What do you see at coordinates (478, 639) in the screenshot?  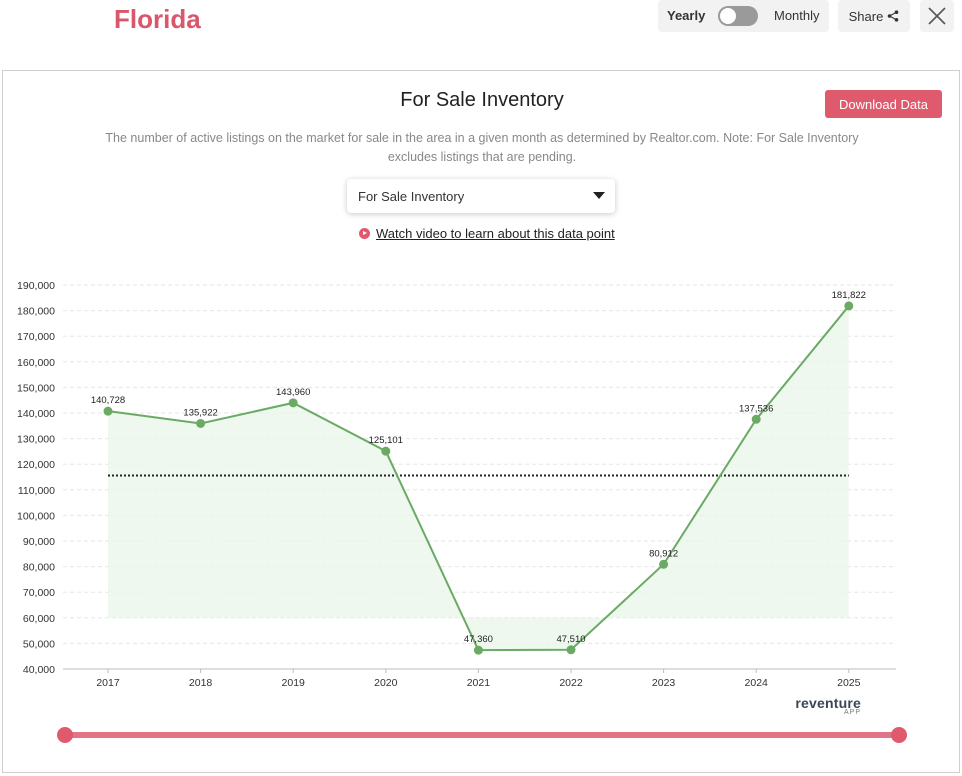 I see `data-label: 47,360` at bounding box center [478, 639].